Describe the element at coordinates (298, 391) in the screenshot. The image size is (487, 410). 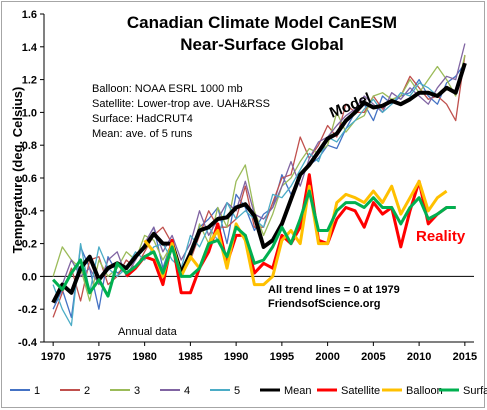
I see `legend-label-mean: Mean` at that location.